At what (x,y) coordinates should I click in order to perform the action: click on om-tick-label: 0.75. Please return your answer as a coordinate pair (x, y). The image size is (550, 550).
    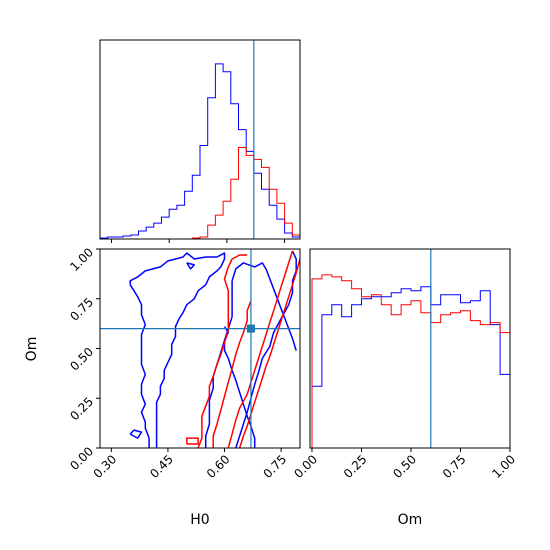
    Looking at the image, I should click on (81, 309).